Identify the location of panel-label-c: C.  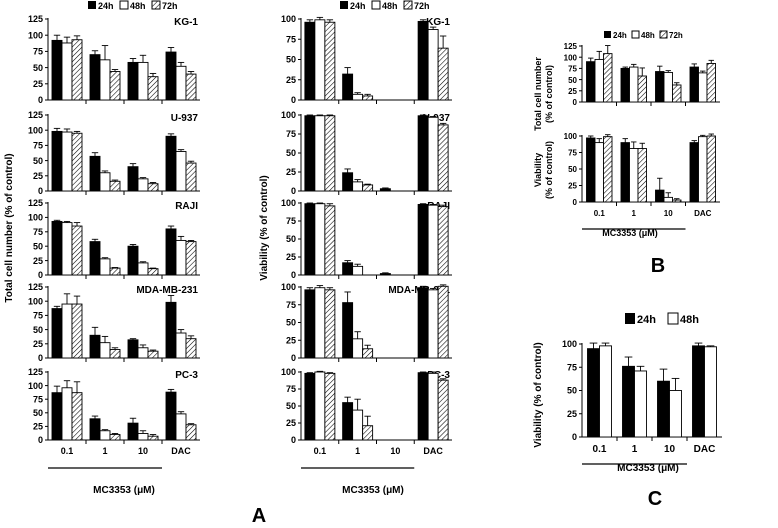
(655, 499).